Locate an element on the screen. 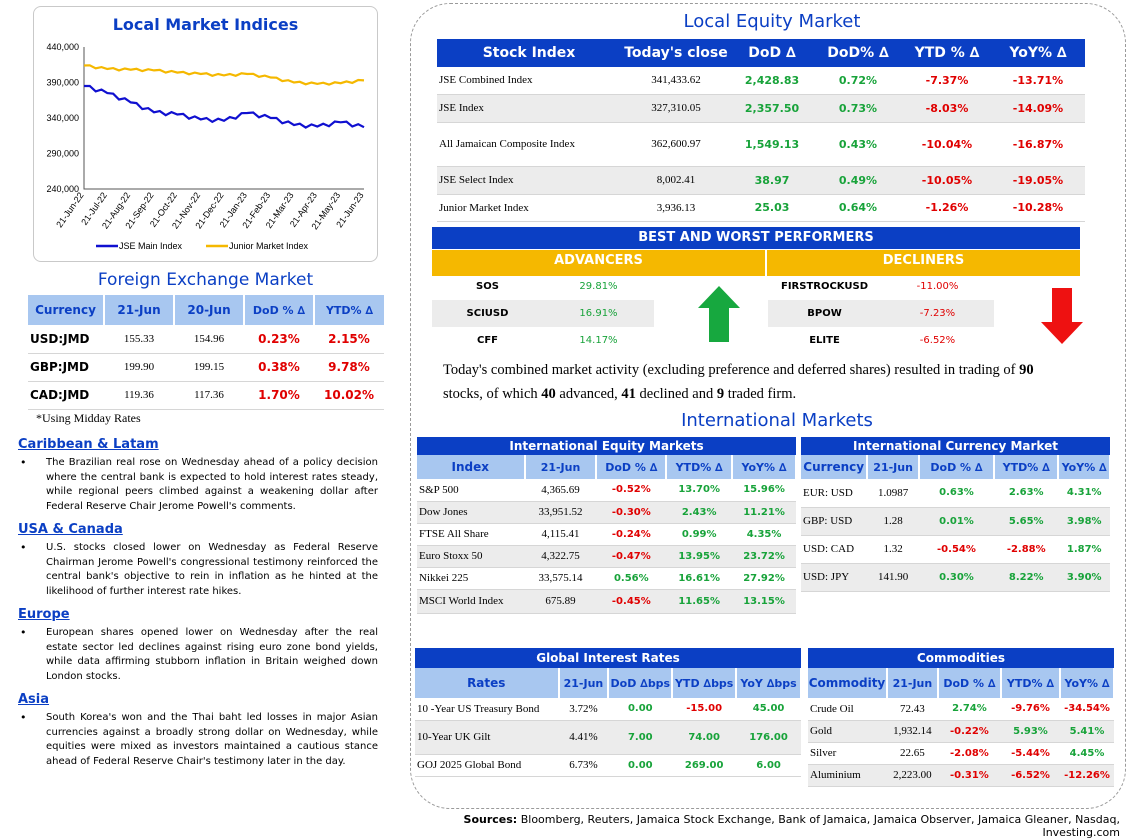 The height and width of the screenshot is (839, 1148). fx-row: CAD:JMD 119.36 117.36 1.70% 10.02% is located at coordinates (206, 395).